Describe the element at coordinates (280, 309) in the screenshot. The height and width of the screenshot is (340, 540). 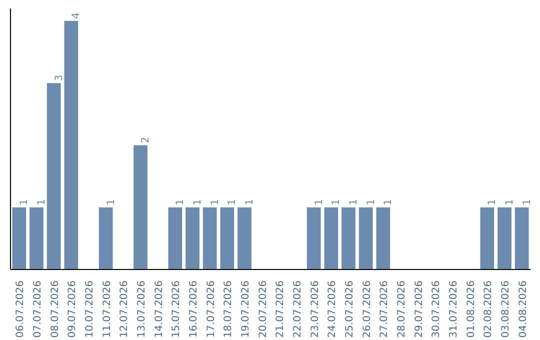
I see `x-tick-label: 21.07.2026` at that location.